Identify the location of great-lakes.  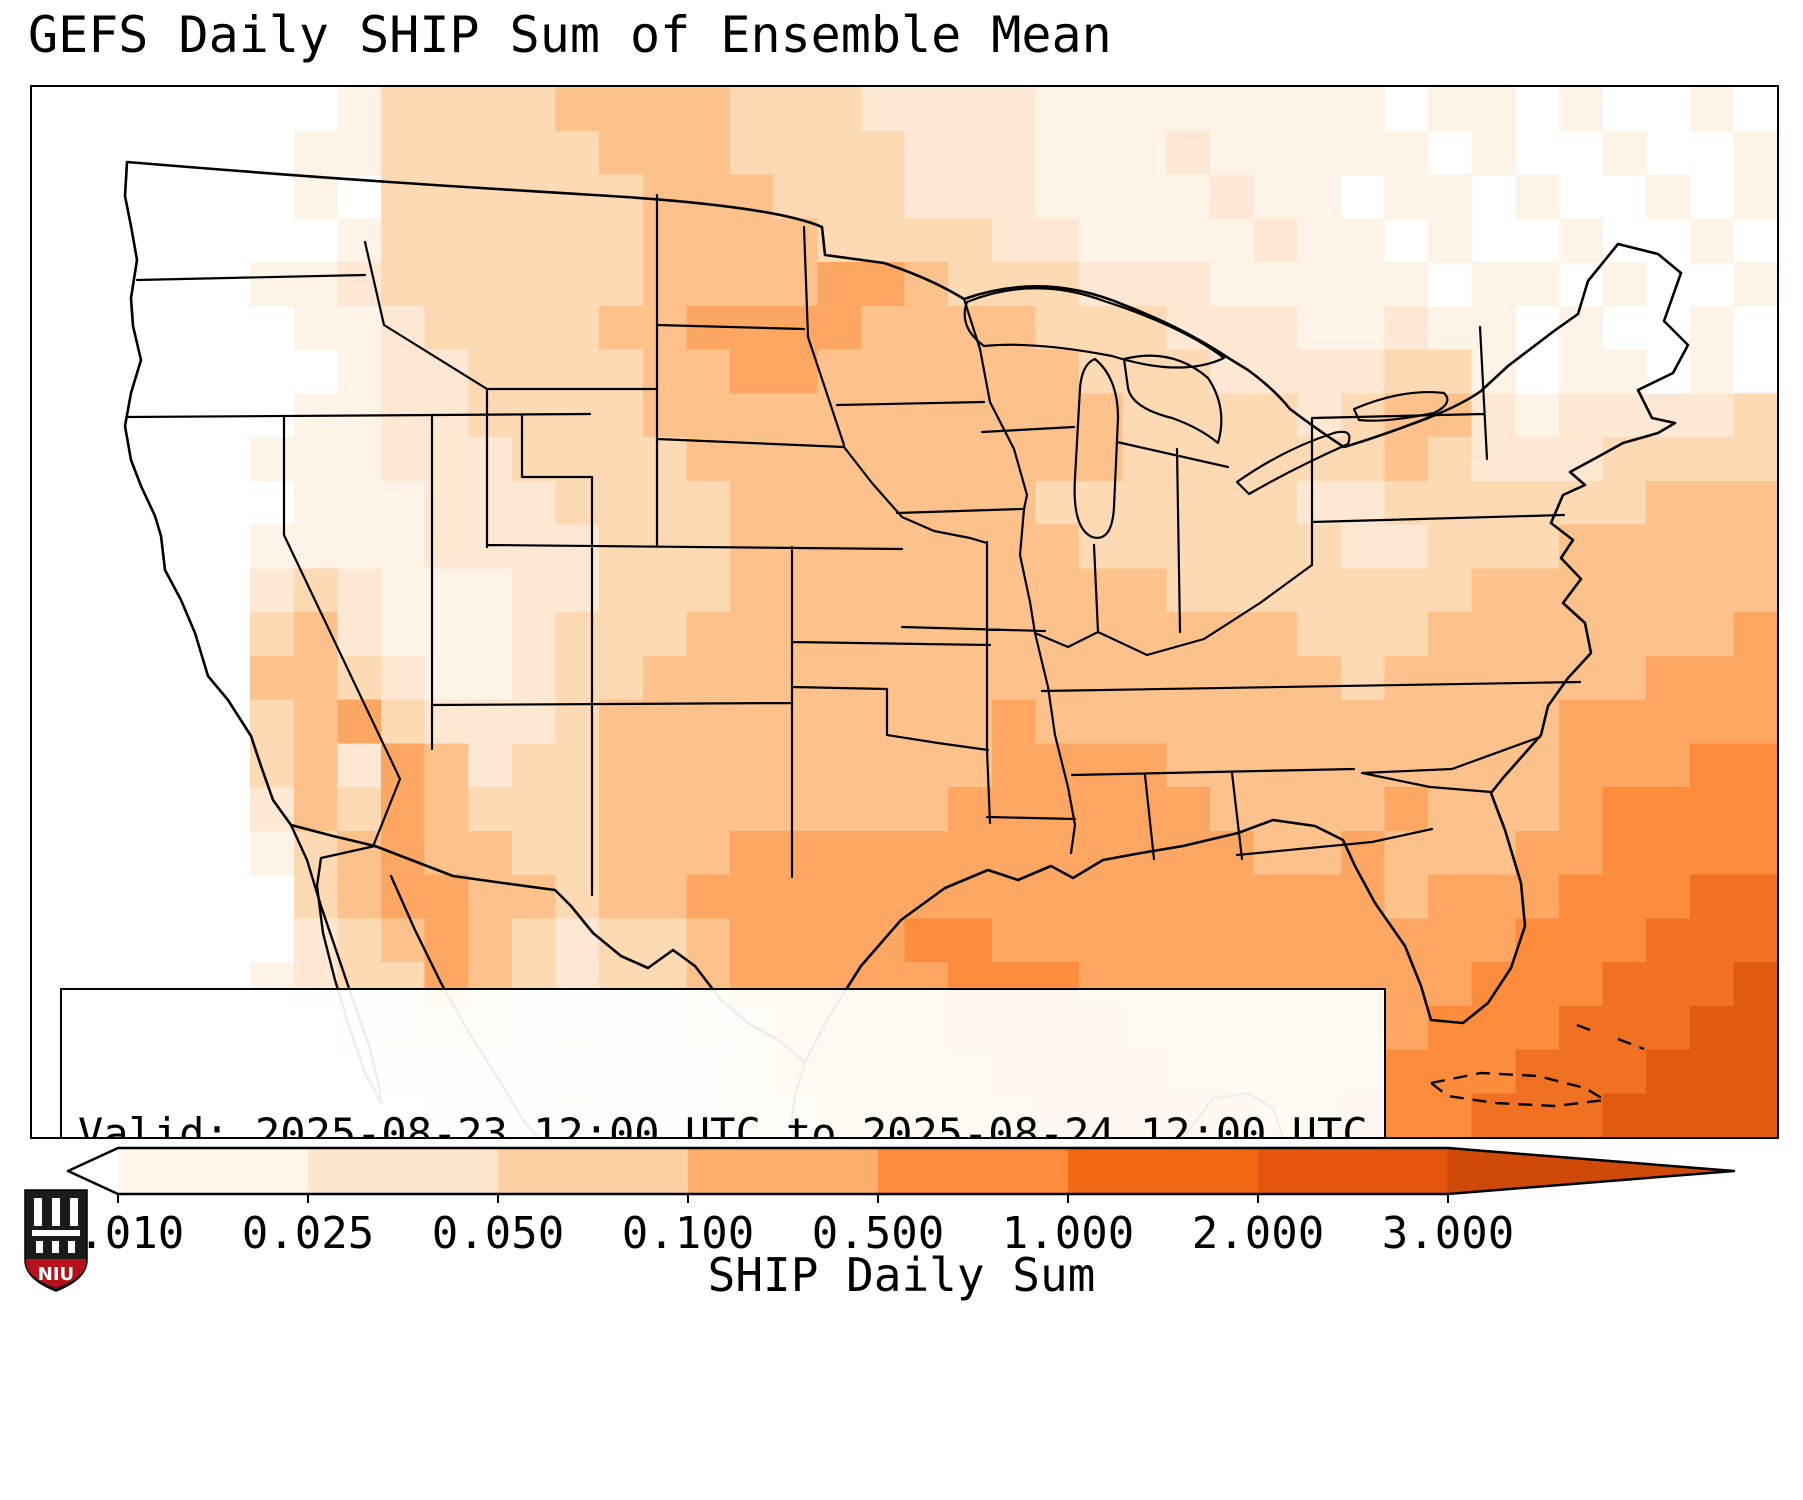
(1206, 413).